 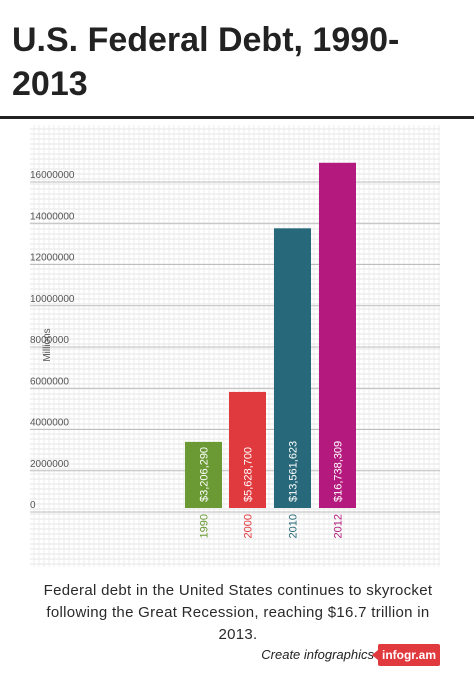 What do you see at coordinates (272, 526) in the screenshot?
I see `x-axis-ticks: 1990 2000 2010 2012` at bounding box center [272, 526].